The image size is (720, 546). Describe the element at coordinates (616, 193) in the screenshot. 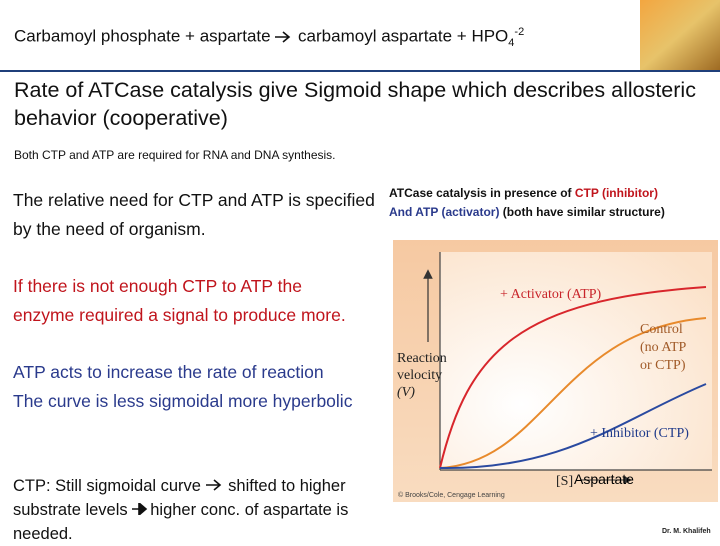

I see `caption-inhibitor: CTP (inhibitor)` at that location.